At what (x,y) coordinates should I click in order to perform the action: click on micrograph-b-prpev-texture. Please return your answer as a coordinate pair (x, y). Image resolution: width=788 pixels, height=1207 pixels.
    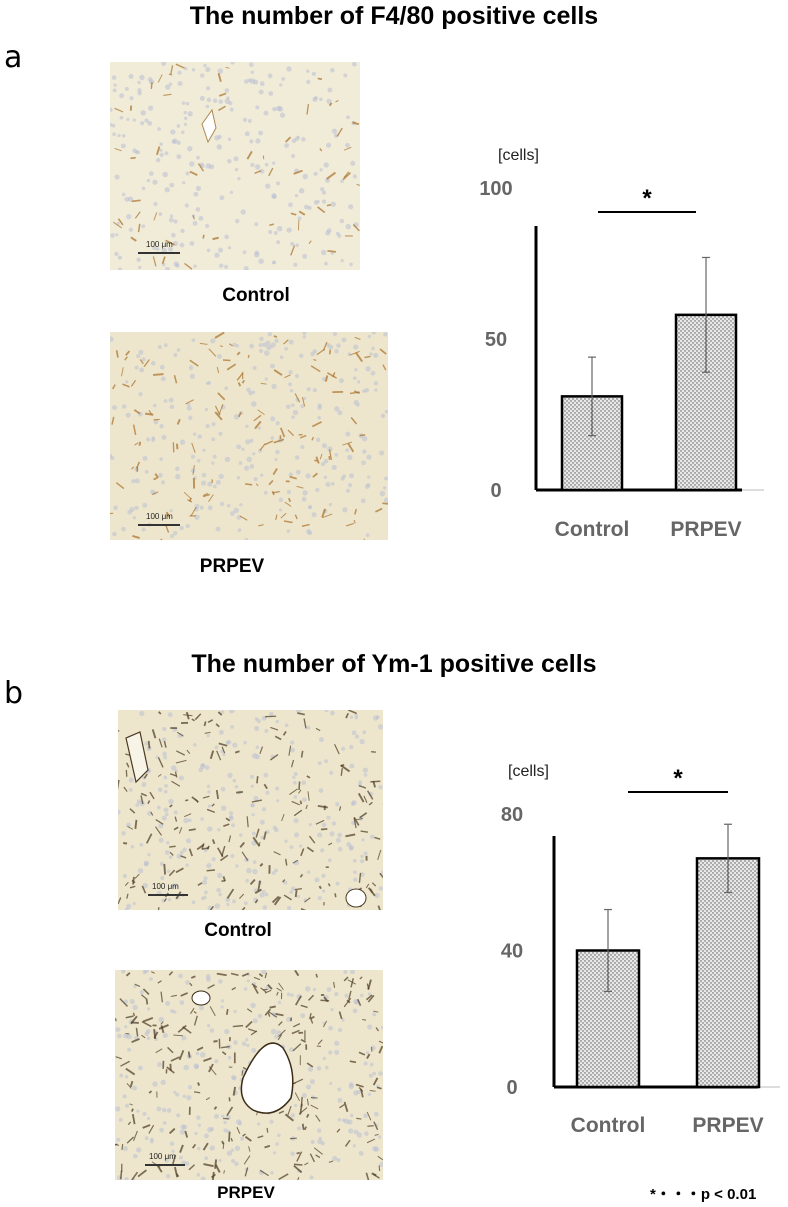
    Looking at the image, I should click on (249, 1075).